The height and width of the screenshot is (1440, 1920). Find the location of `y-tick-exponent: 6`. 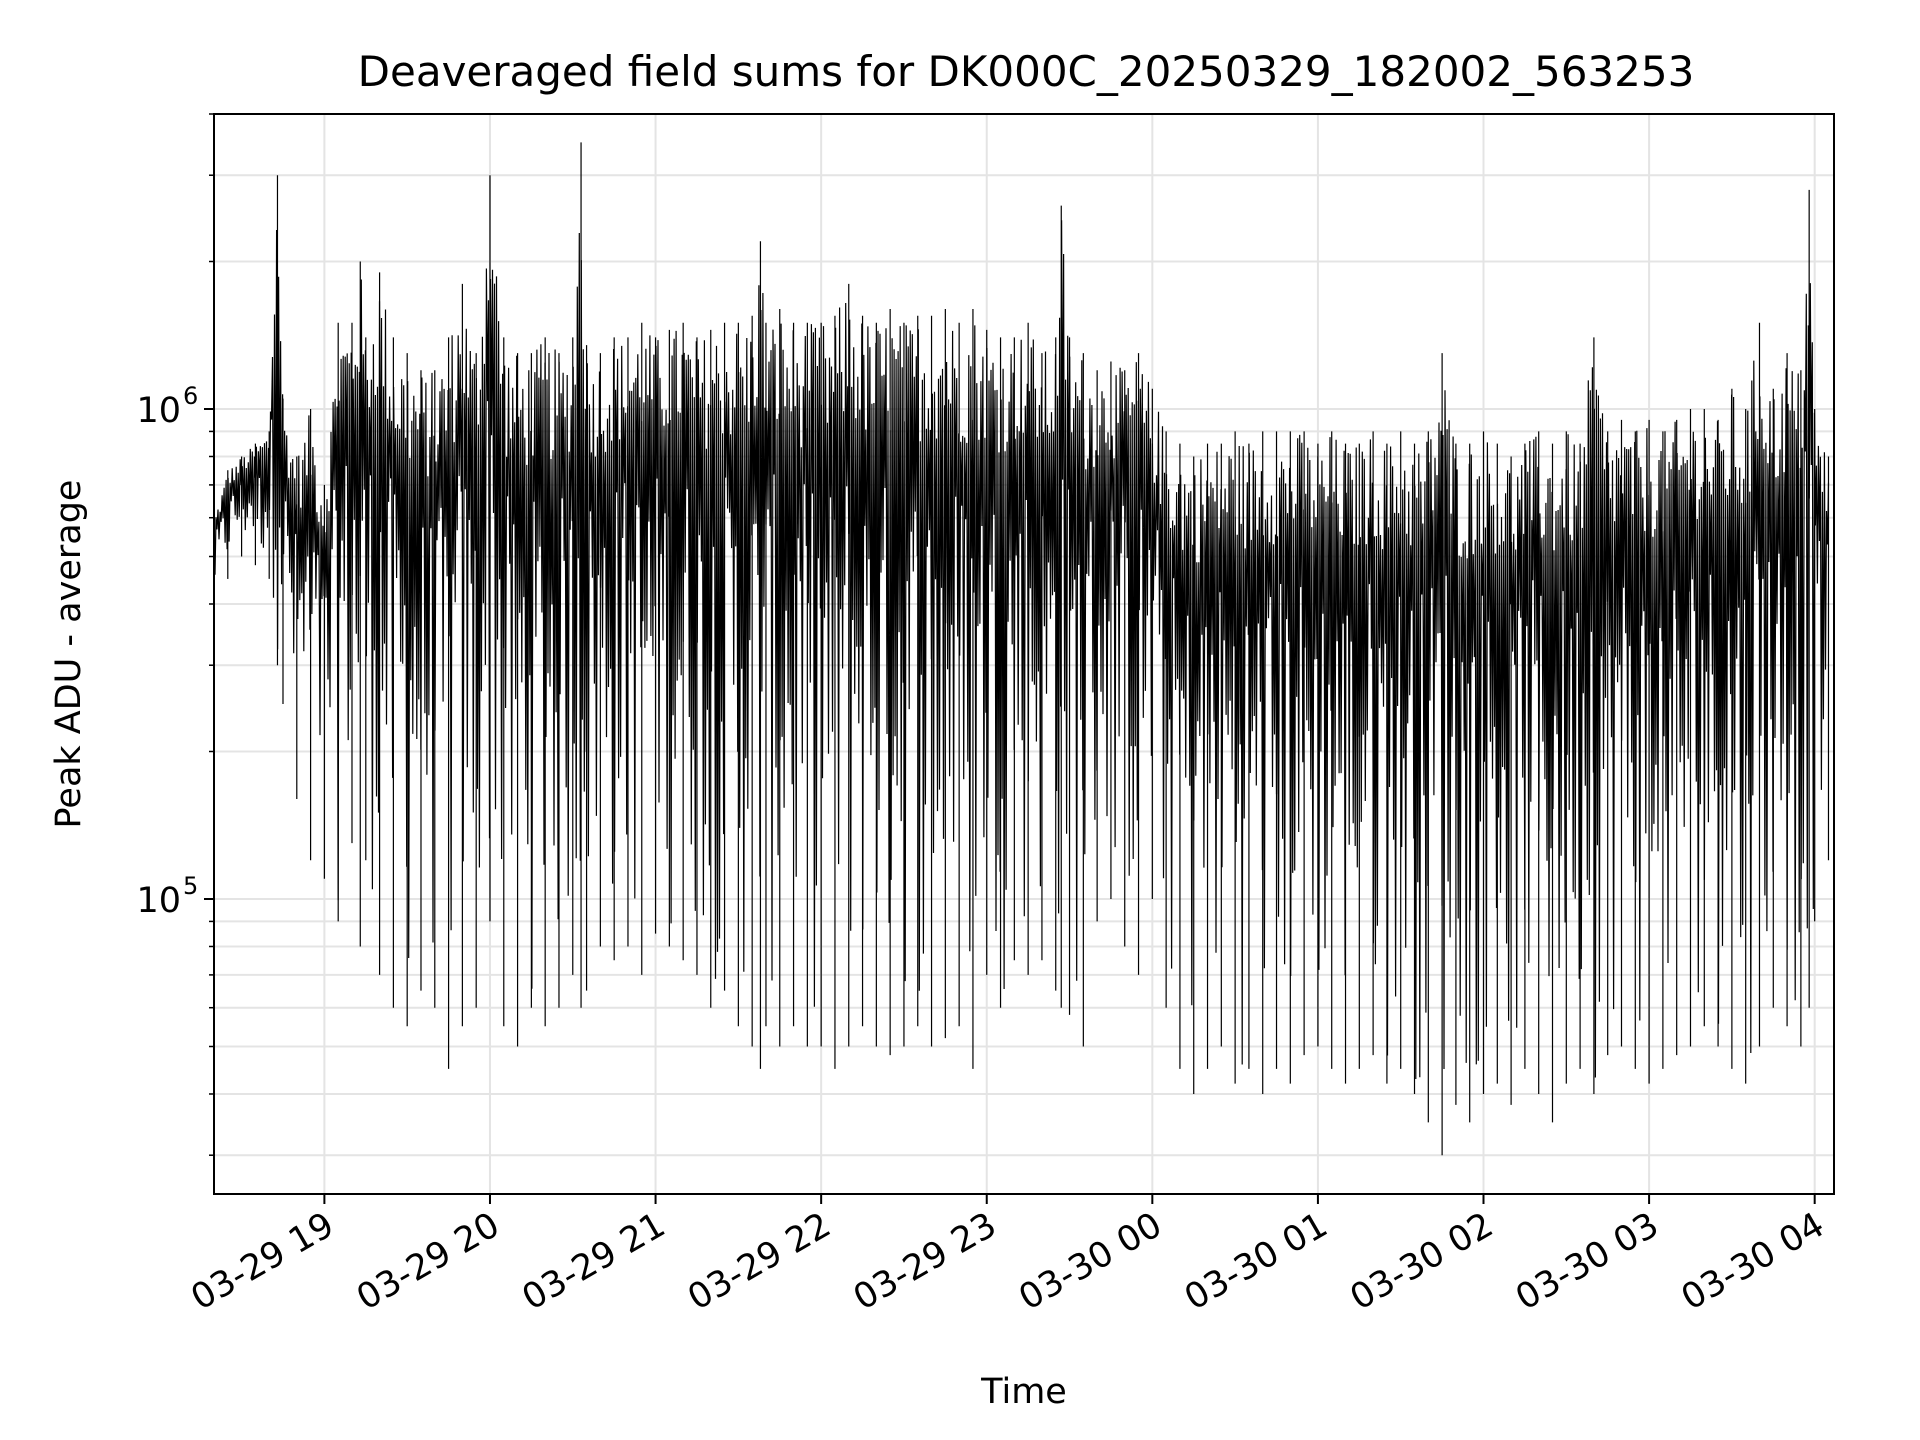

y-tick-exponent: 6 is located at coordinates (190, 396).